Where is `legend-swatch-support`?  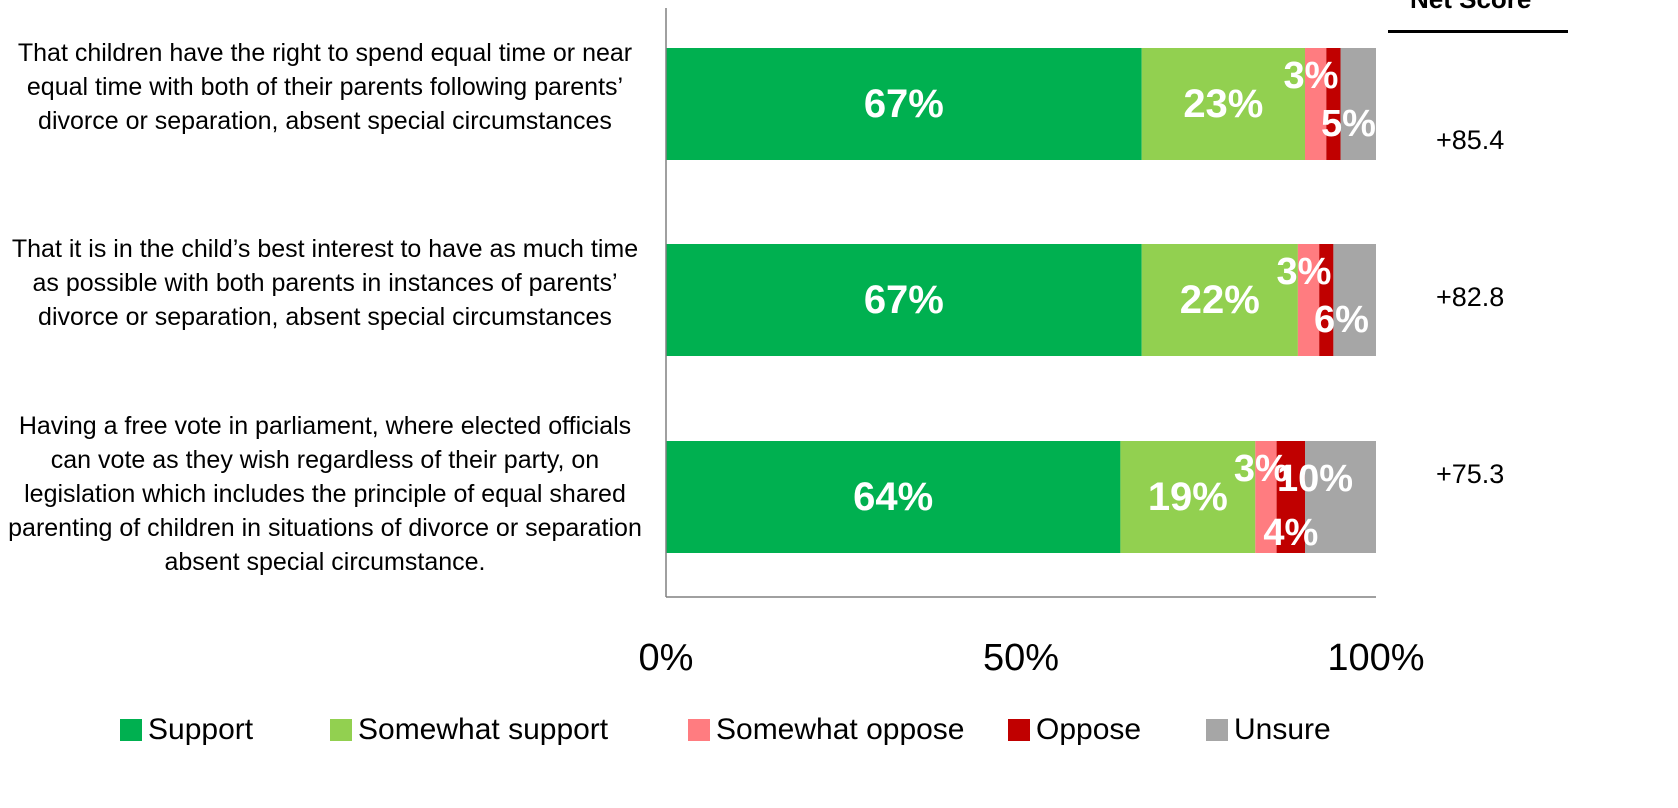 legend-swatch-support is located at coordinates (131, 730).